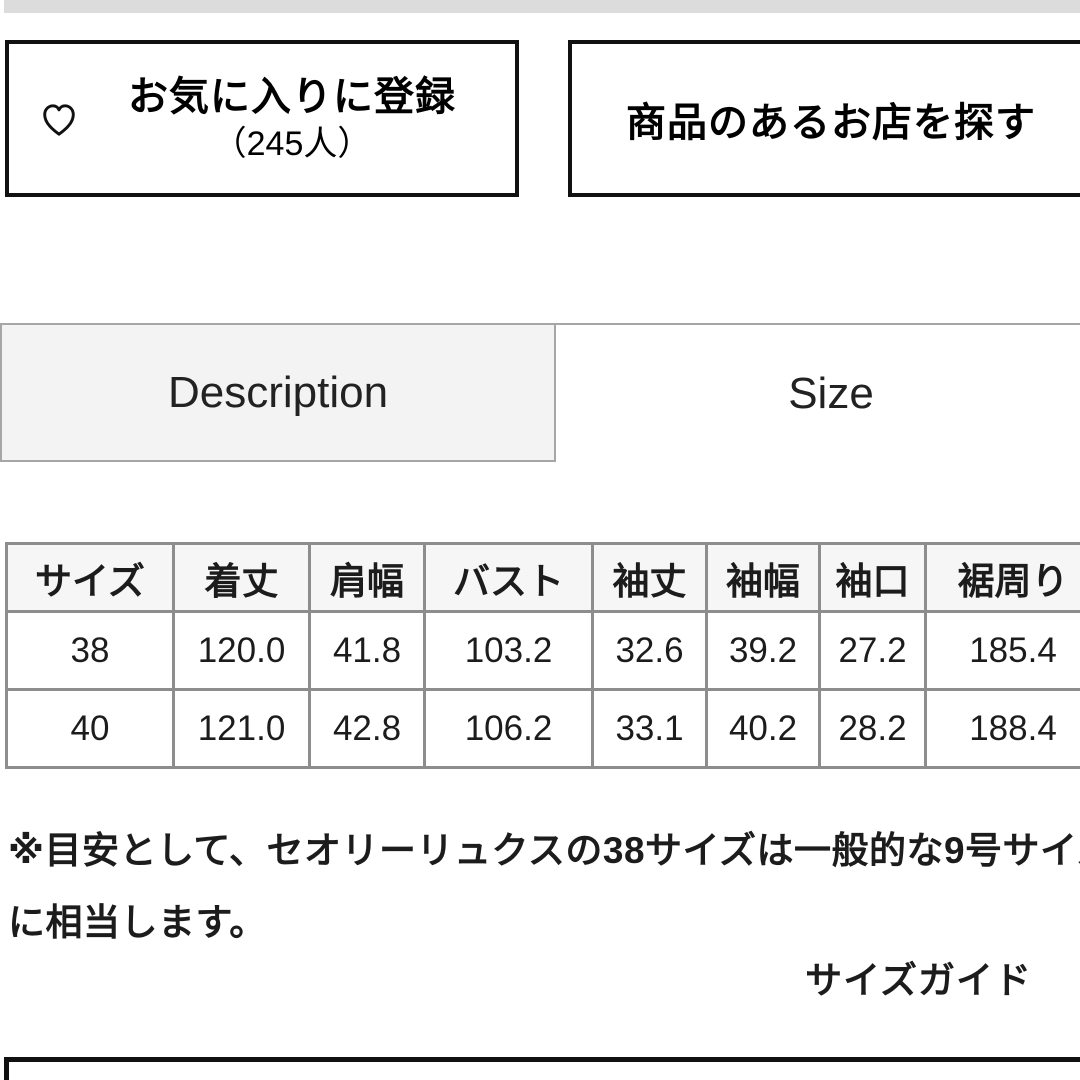 The width and height of the screenshot is (1080, 1080). I want to click on size-table-cell: 121.0, so click(241, 728).